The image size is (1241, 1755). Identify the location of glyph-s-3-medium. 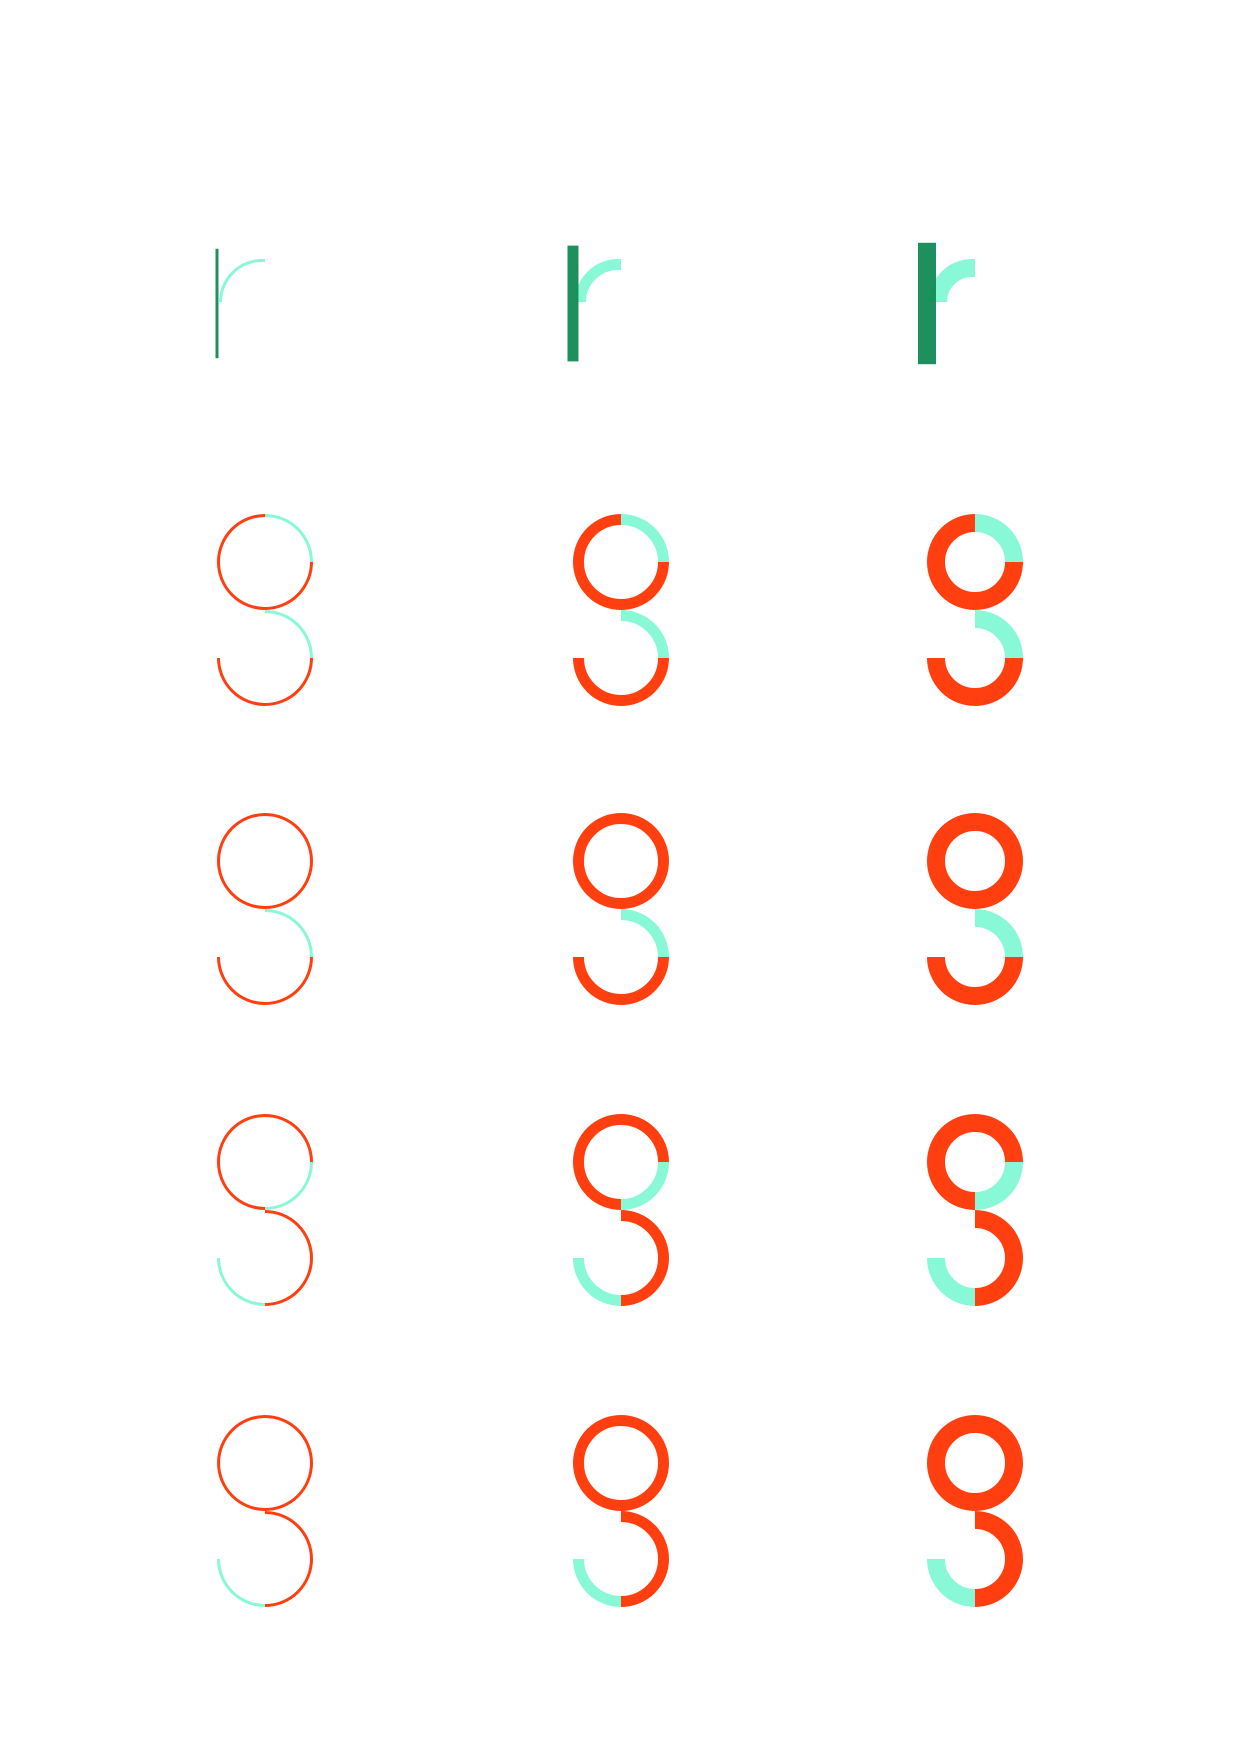
(621, 1210).